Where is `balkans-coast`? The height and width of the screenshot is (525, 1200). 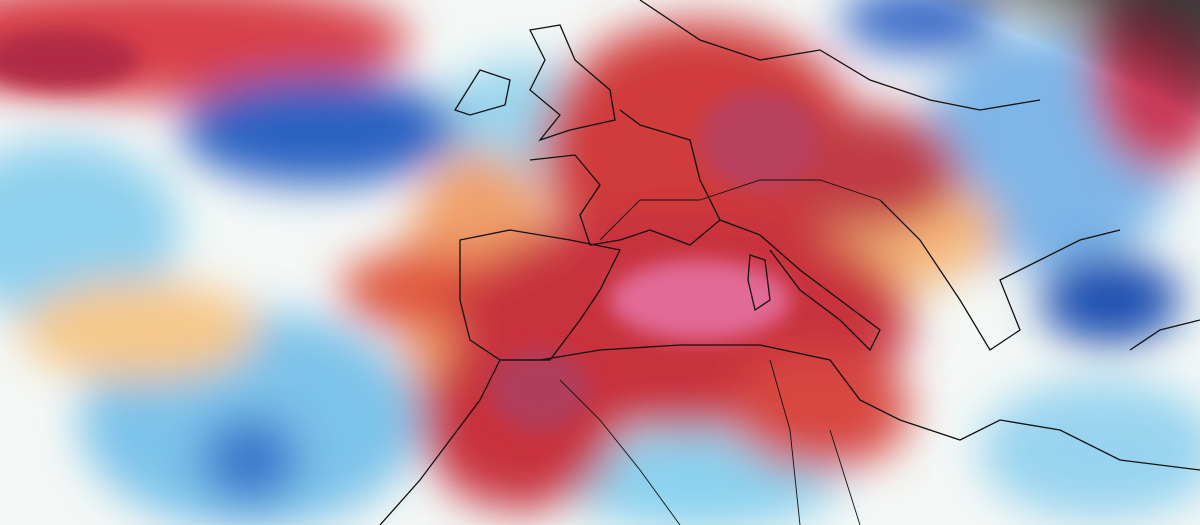
balkans-coast is located at coordinates (1000, 275).